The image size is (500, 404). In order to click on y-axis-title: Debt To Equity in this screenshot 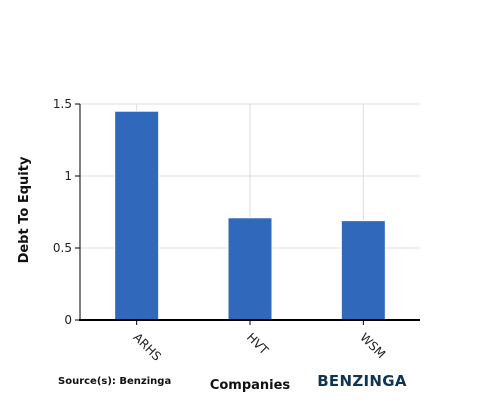, I will do `click(24, 209)`.